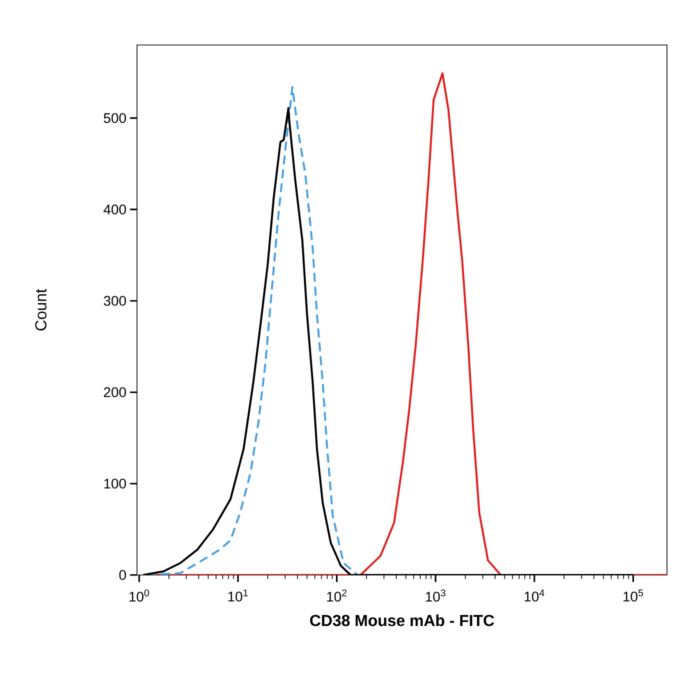  What do you see at coordinates (238, 595) in the screenshot?
I see `x-tick-label: 10$^{1}$` at bounding box center [238, 595].